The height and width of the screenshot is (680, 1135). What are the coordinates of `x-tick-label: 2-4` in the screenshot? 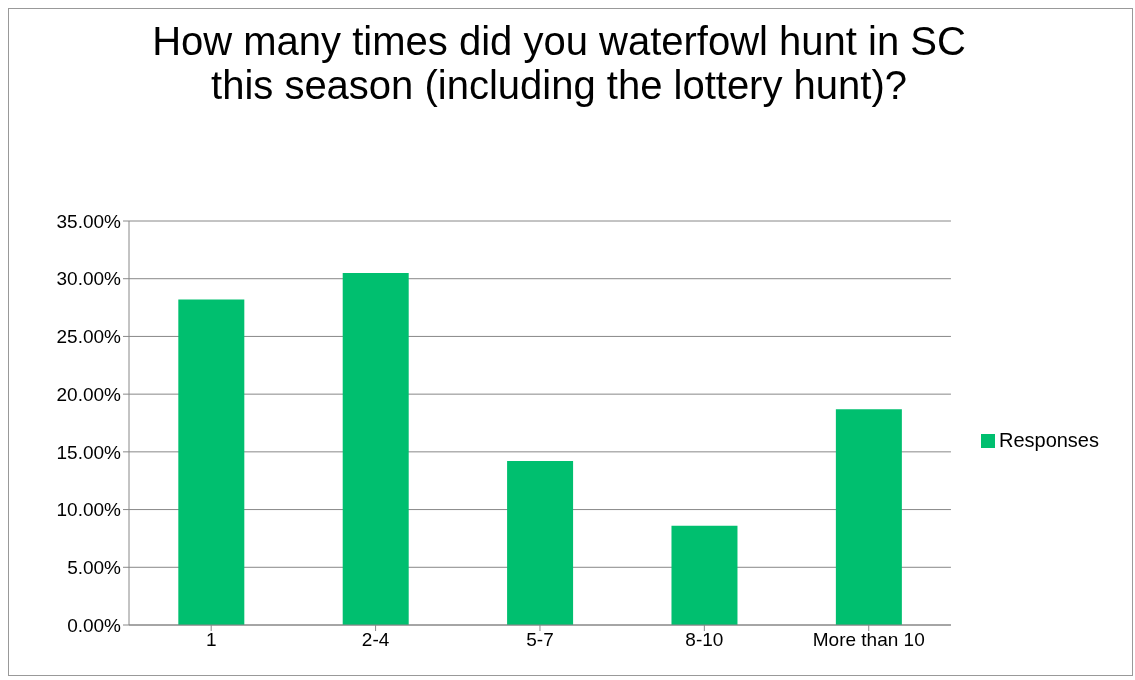 It's located at (375, 640).